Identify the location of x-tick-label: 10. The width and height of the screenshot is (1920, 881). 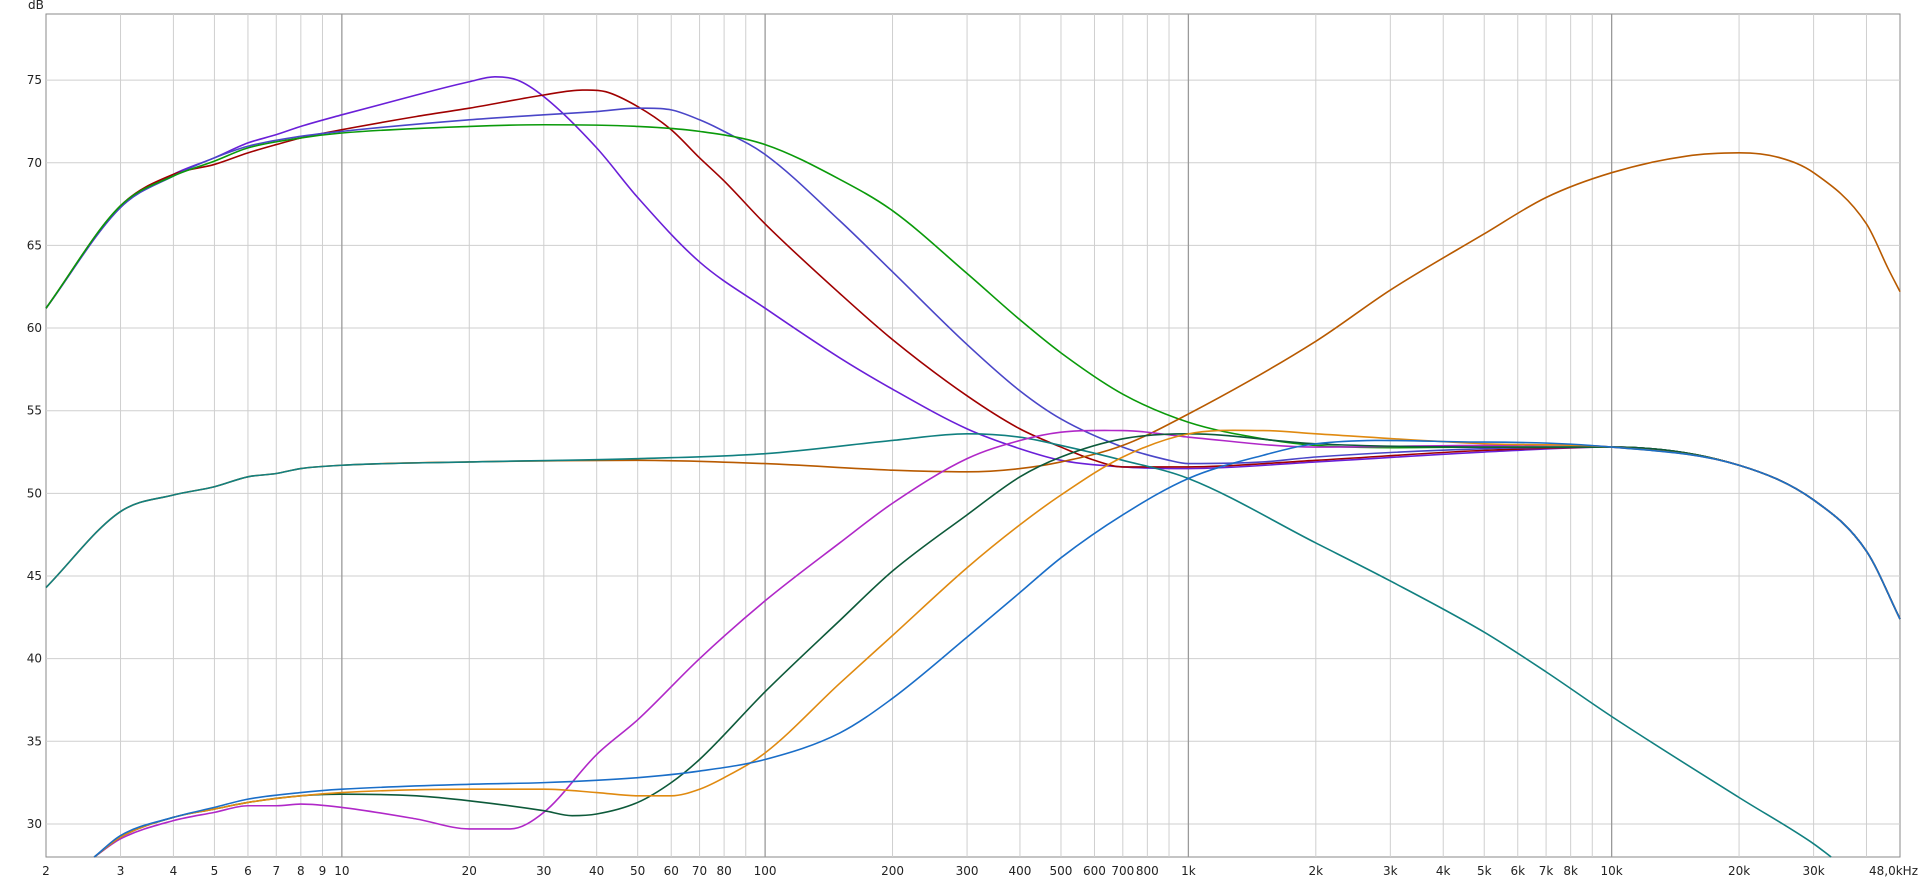
(341, 871).